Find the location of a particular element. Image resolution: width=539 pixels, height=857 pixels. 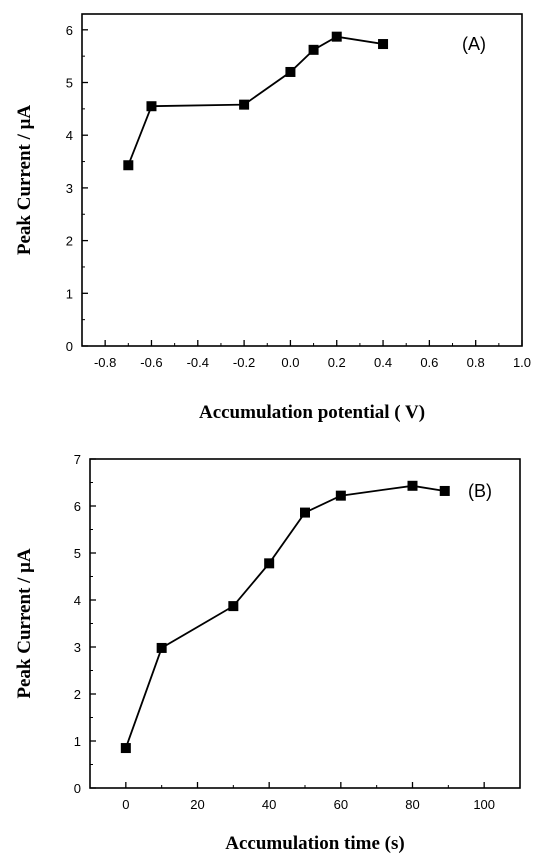

x-tick-label: 0.4 is located at coordinates (383, 362).